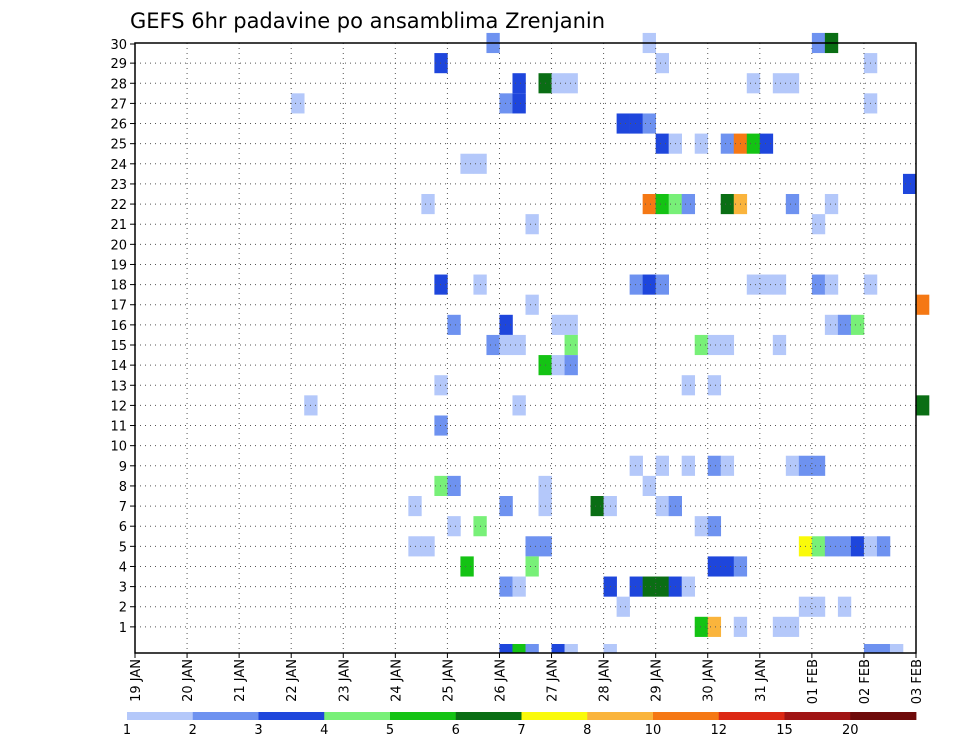  Describe the element at coordinates (123, 628) in the screenshot. I see `y-tick-label: 1` at that location.